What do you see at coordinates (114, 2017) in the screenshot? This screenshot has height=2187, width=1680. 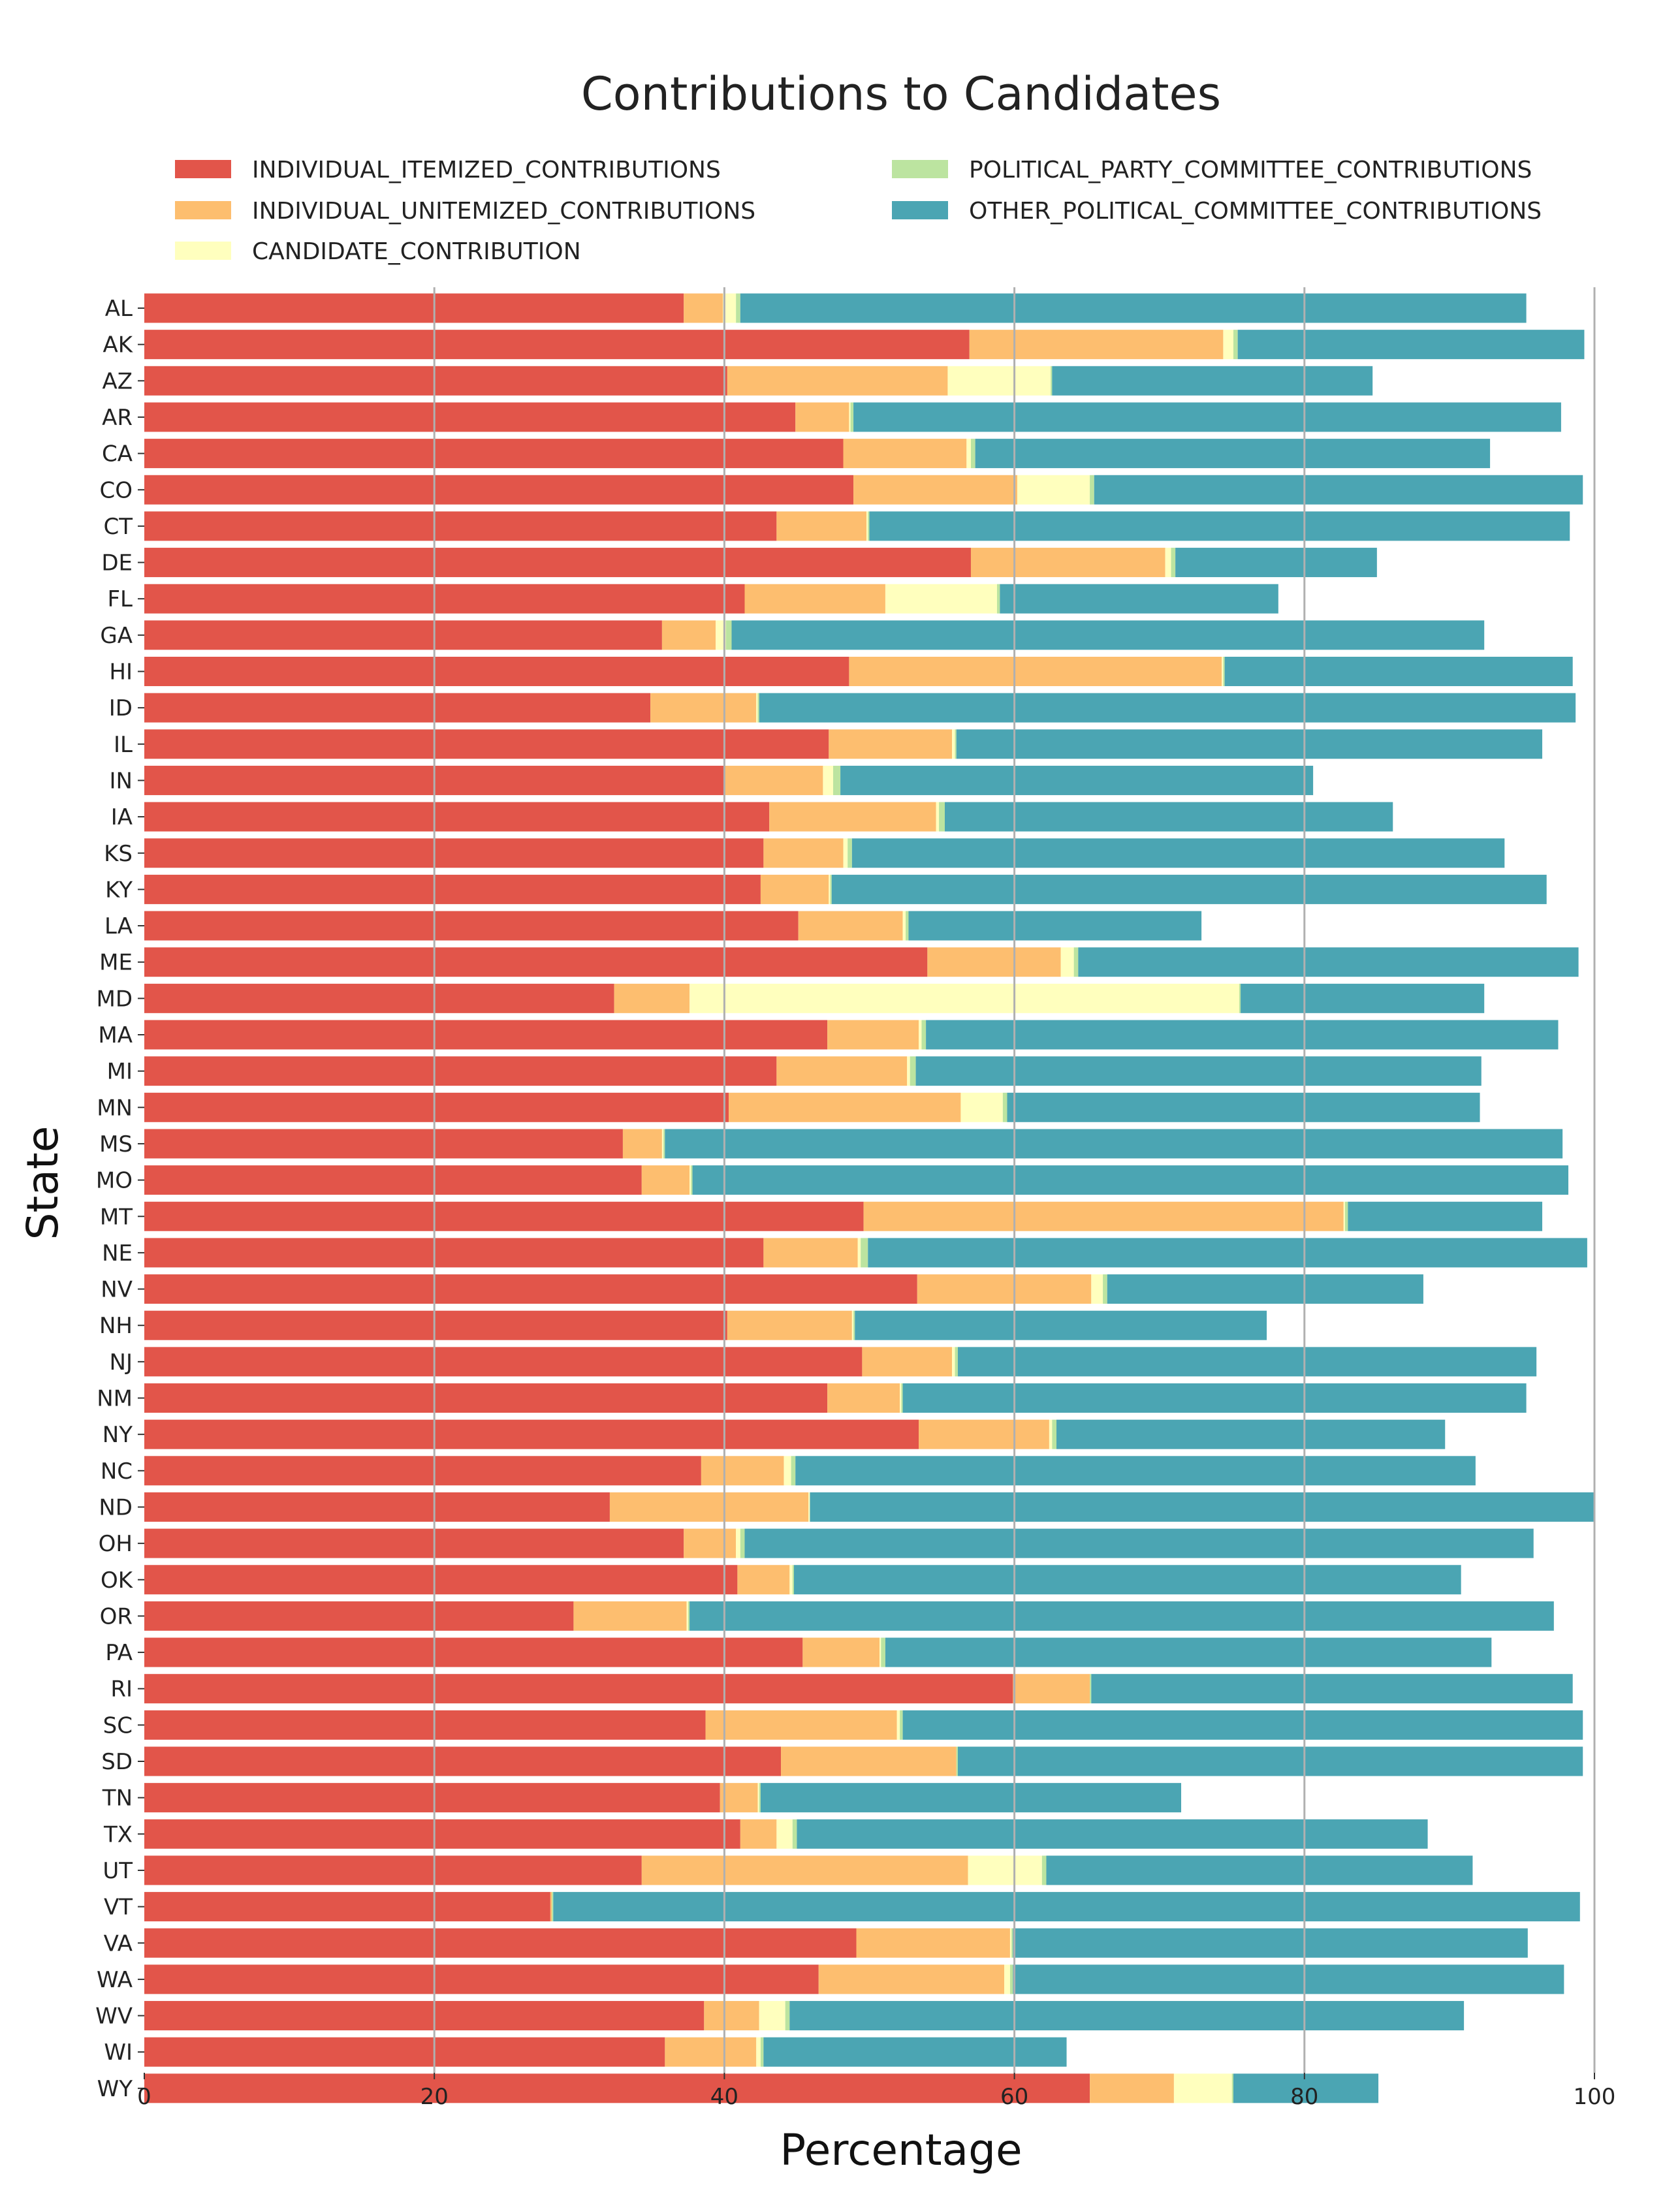 I see `y-tick-label: WV` at bounding box center [114, 2017].